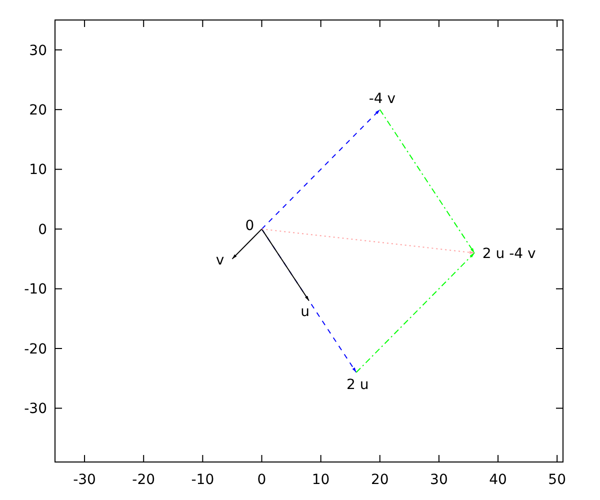 The width and height of the screenshot is (600, 500). What do you see at coordinates (202, 480) in the screenshot?
I see `x-tick-label: -10` at bounding box center [202, 480].